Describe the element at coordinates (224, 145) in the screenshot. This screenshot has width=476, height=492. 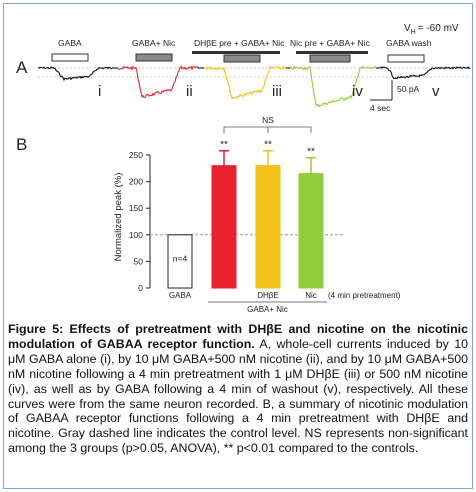
I see `significance-label-2: **` at that location.